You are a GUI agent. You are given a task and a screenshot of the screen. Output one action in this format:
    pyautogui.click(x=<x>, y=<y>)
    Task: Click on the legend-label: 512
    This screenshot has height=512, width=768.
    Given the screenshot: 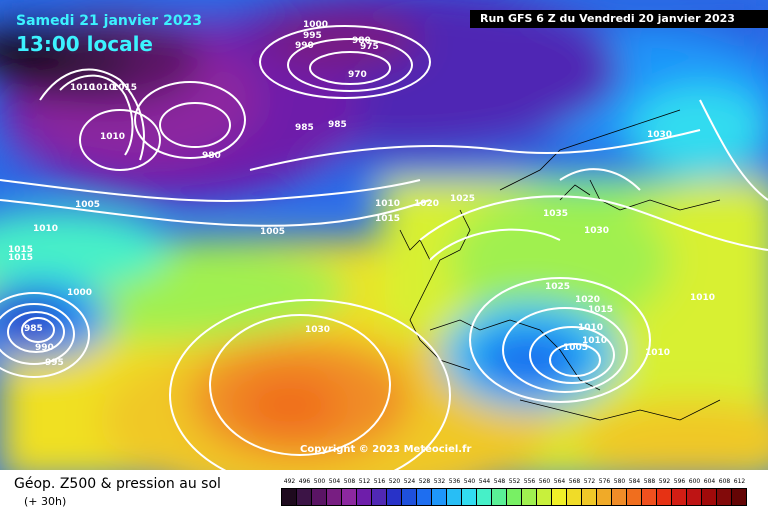 What is the action you would take?
    pyautogui.click(x=364, y=481)
    